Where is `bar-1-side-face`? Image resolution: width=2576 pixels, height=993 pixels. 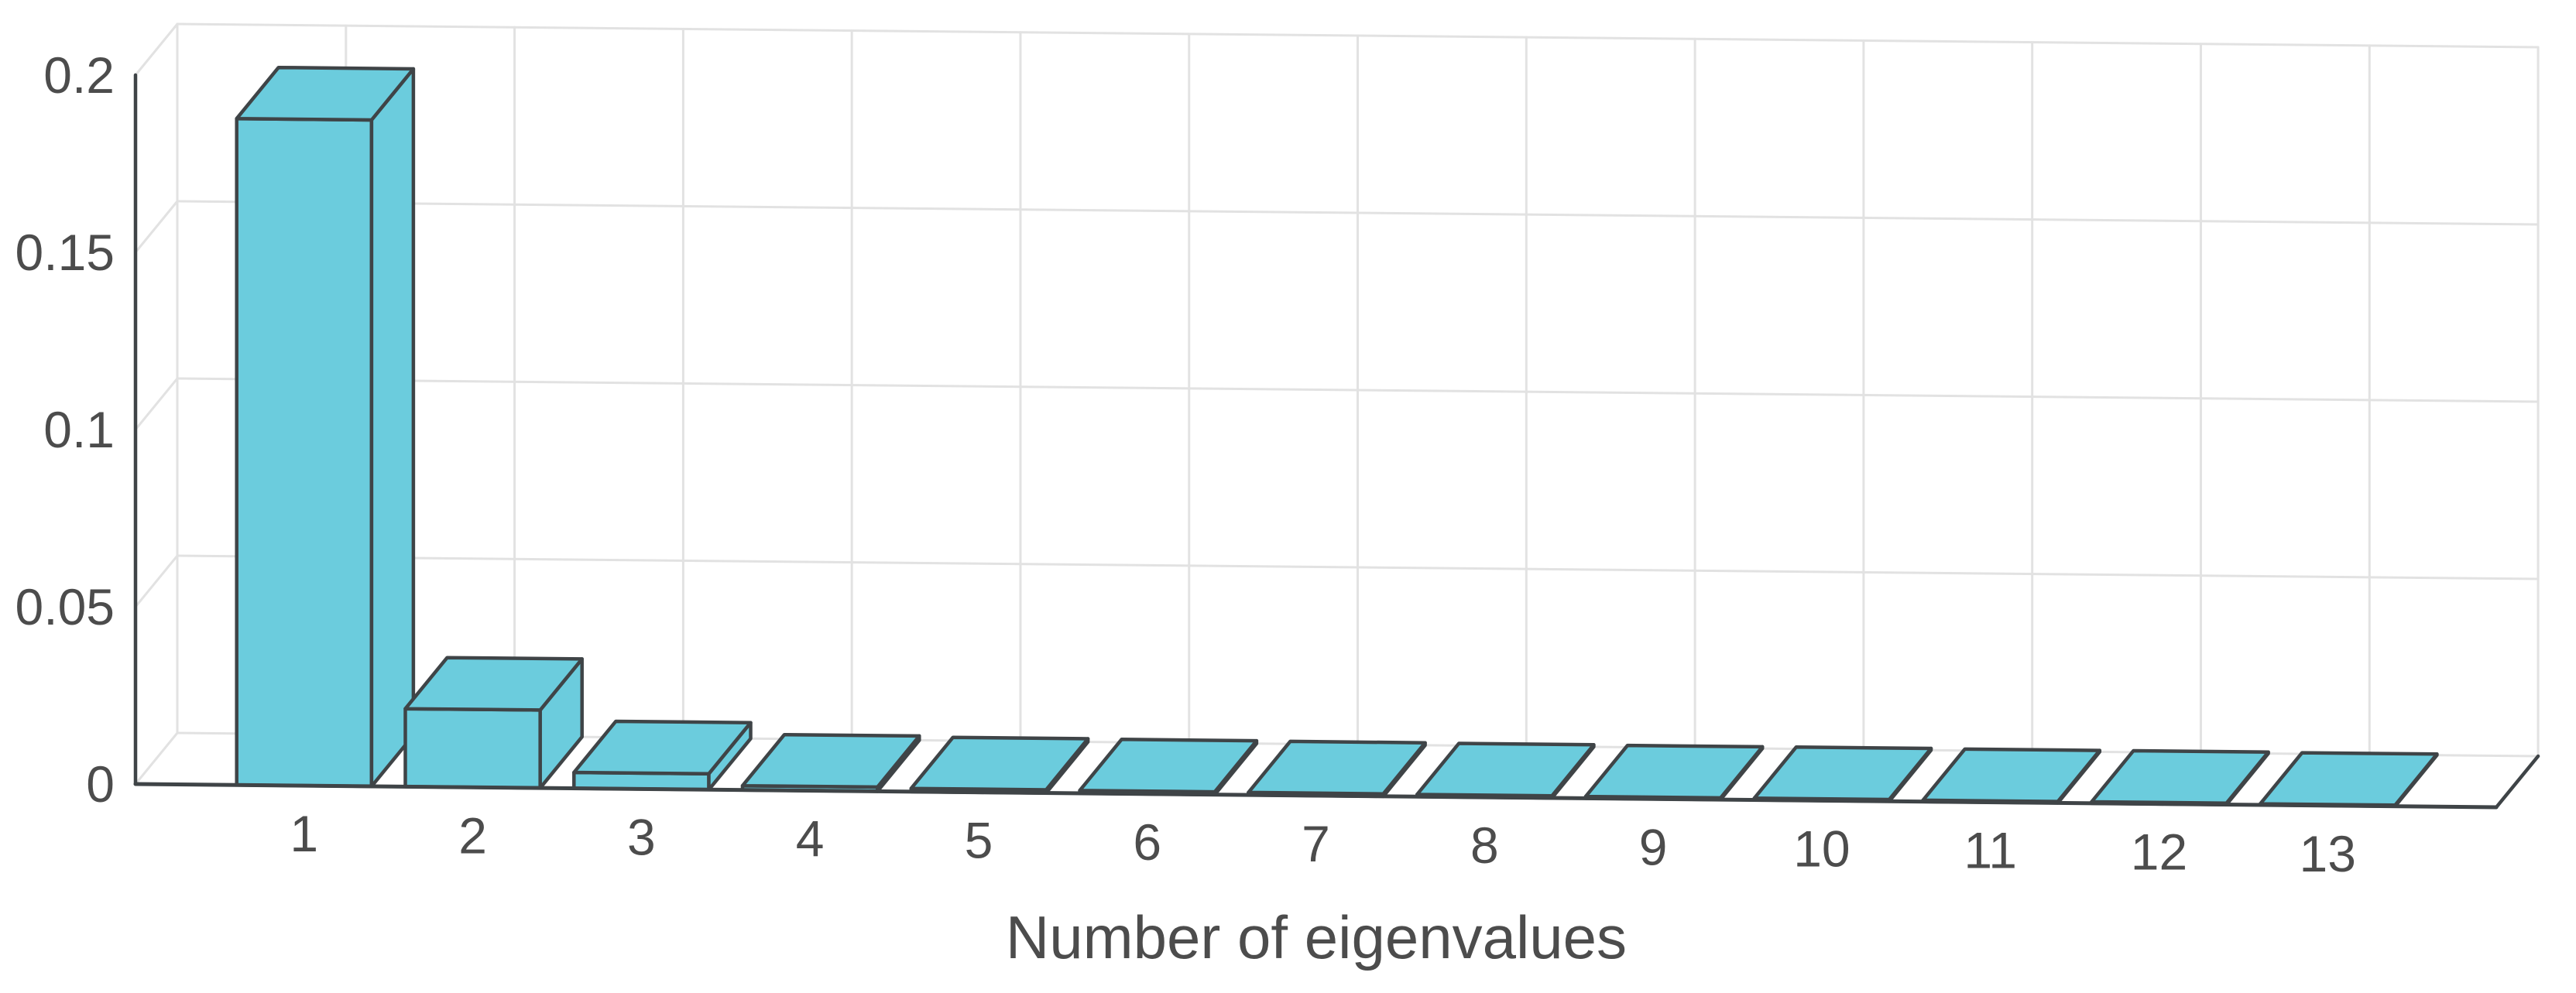
bar-1-side-face is located at coordinates (392, 428).